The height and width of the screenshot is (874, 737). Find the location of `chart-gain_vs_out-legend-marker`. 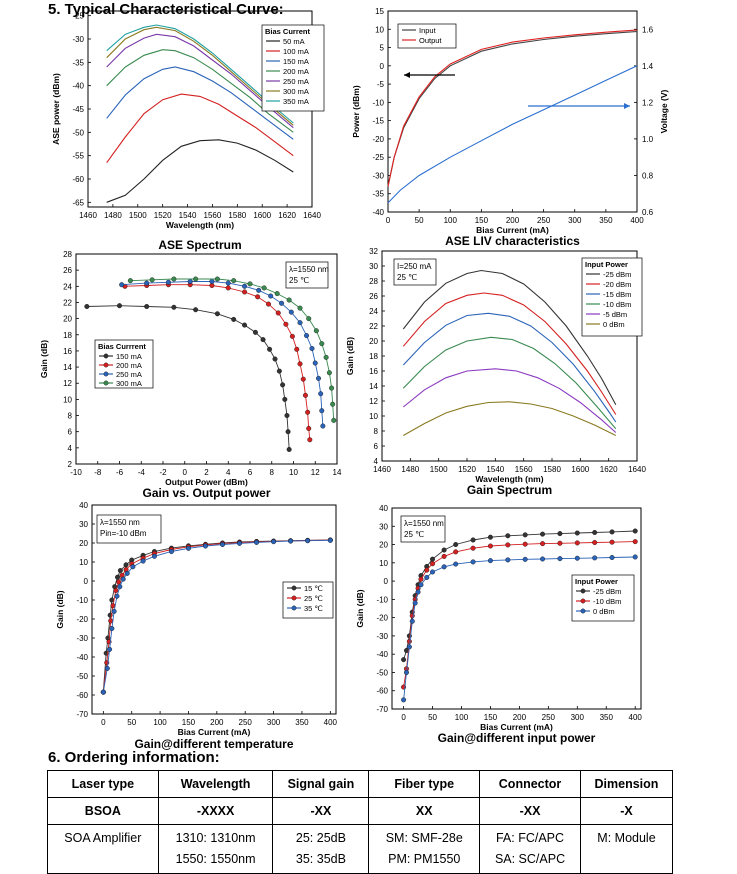

chart-gain_vs_out-legend-marker is located at coordinates (106, 383).